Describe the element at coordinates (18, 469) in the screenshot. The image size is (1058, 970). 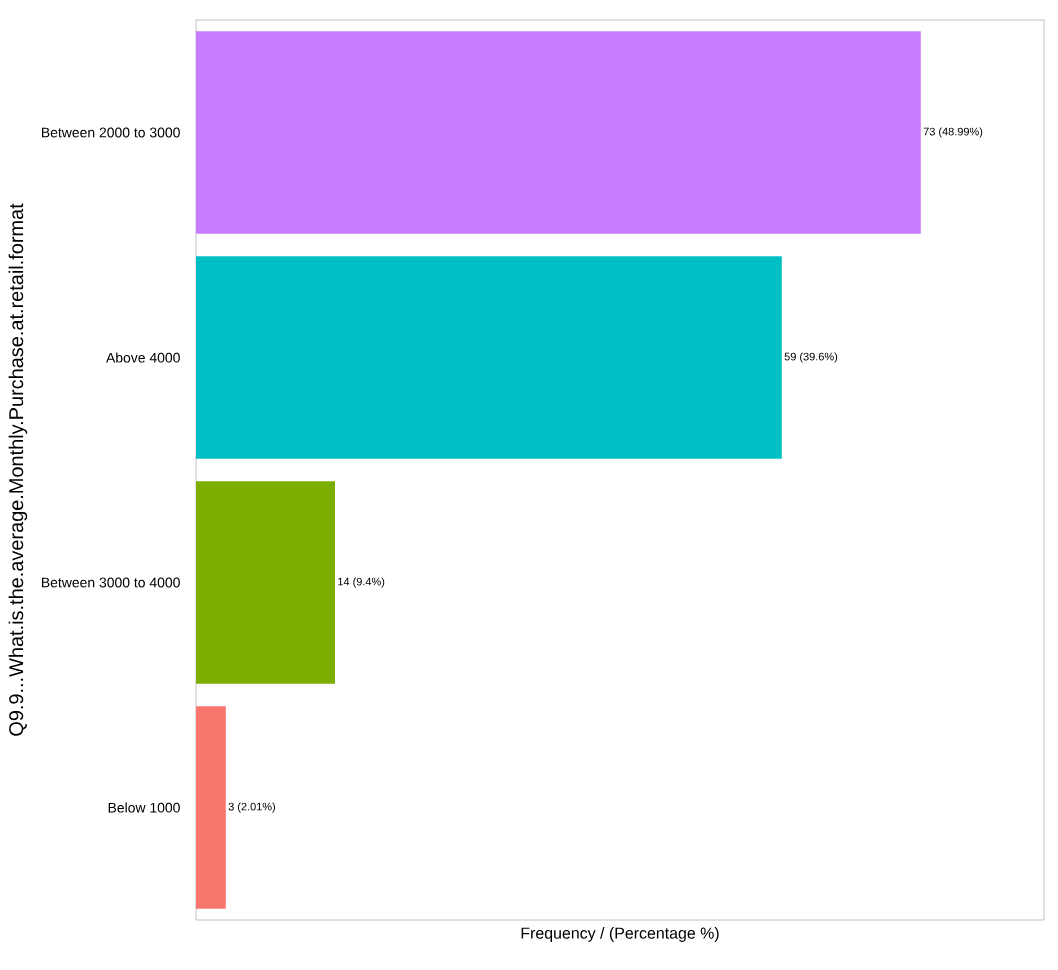
I see `y-axis-title: Q9.9...What.is.the.average.Monthly.Purchase.at.retail.format` at that location.